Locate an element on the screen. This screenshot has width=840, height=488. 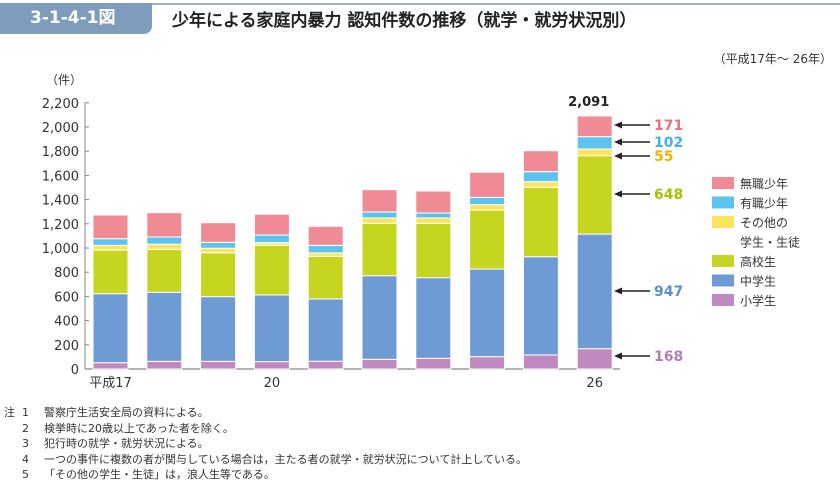
y-tick-label: 0 is located at coordinates (75, 370).